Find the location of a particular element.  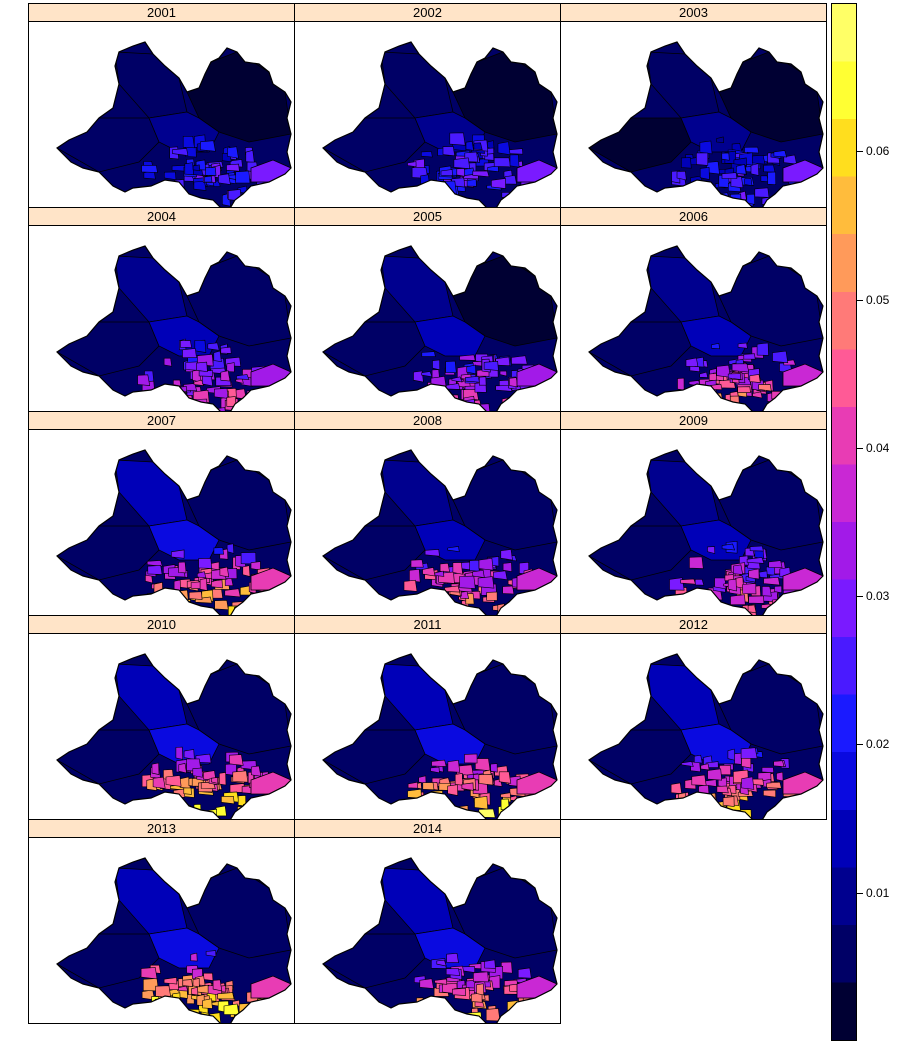

region-map-2002 is located at coordinates (440, 124).